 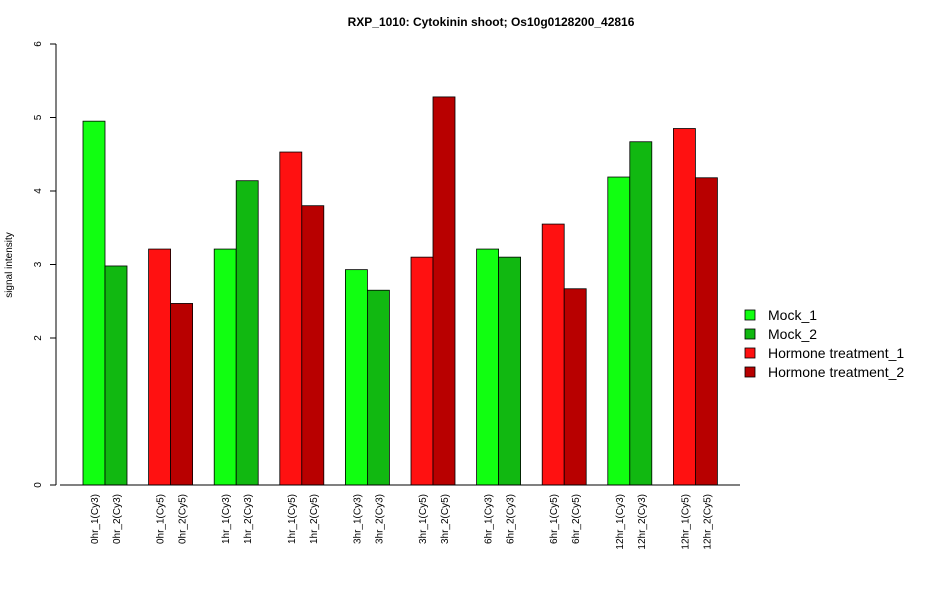 I want to click on legend-label: Hormone treatment_2, so click(x=836, y=372).